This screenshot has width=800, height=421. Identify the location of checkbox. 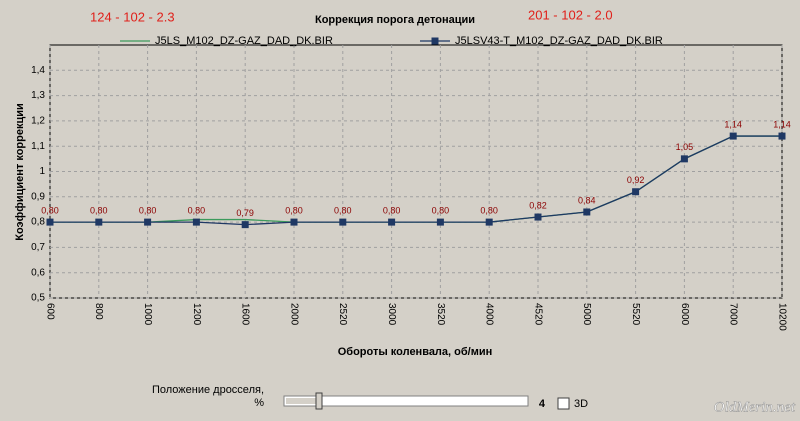
(563, 403).